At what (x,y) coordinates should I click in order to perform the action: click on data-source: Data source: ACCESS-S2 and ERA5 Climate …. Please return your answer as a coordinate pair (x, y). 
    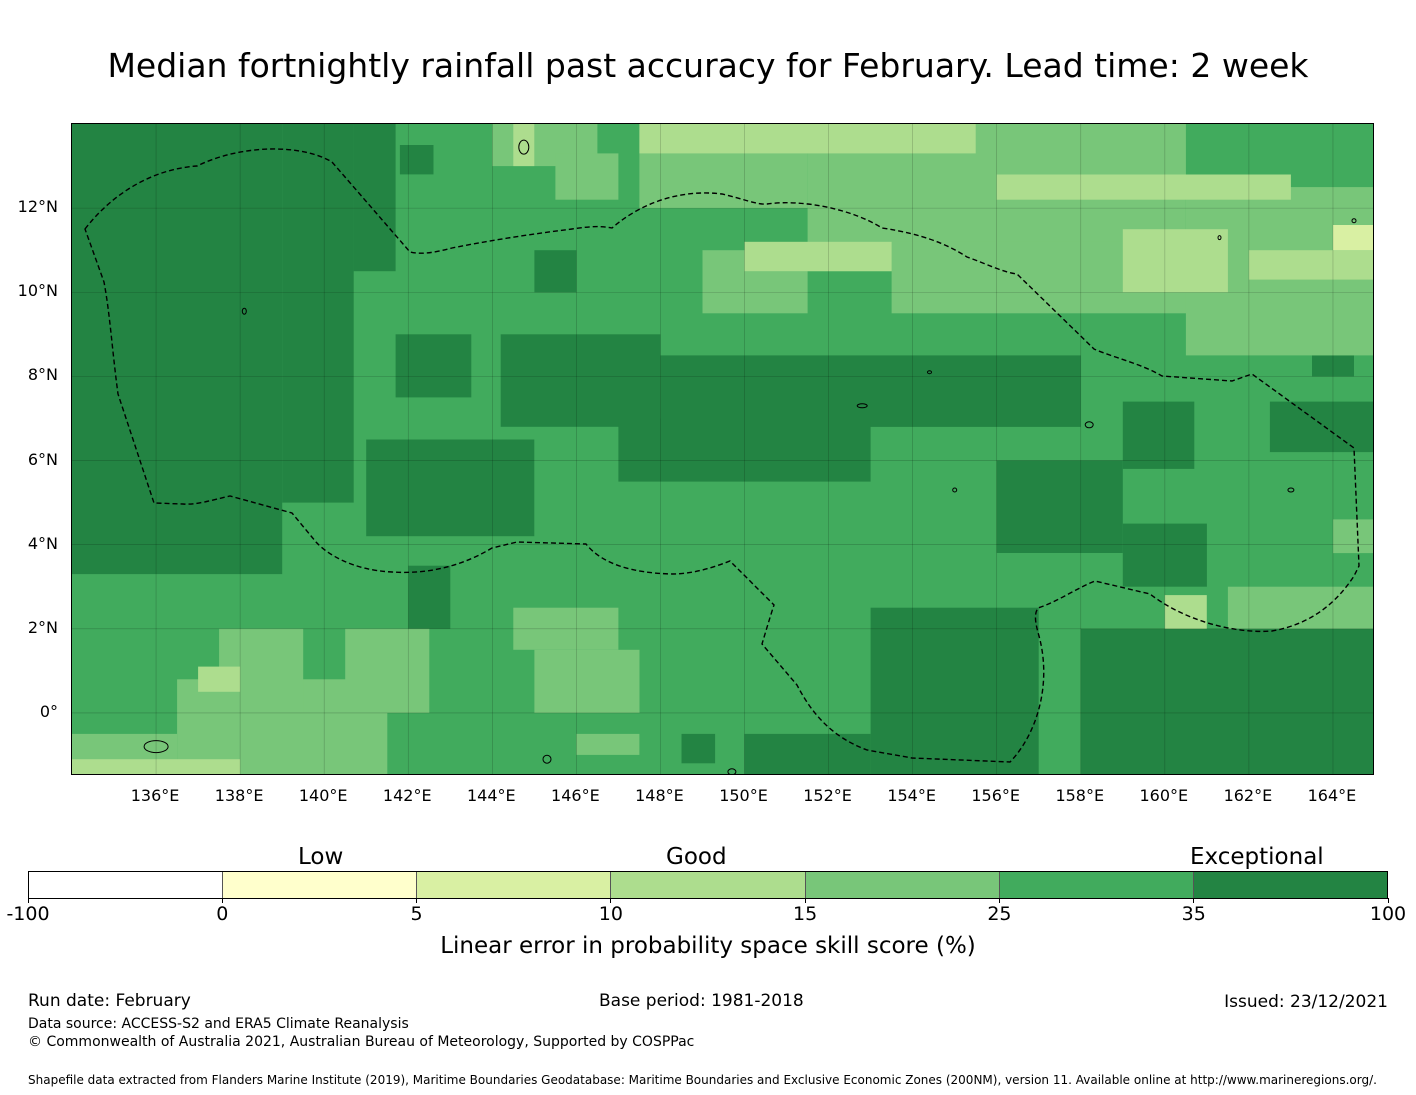
    Looking at the image, I should click on (218, 1024).